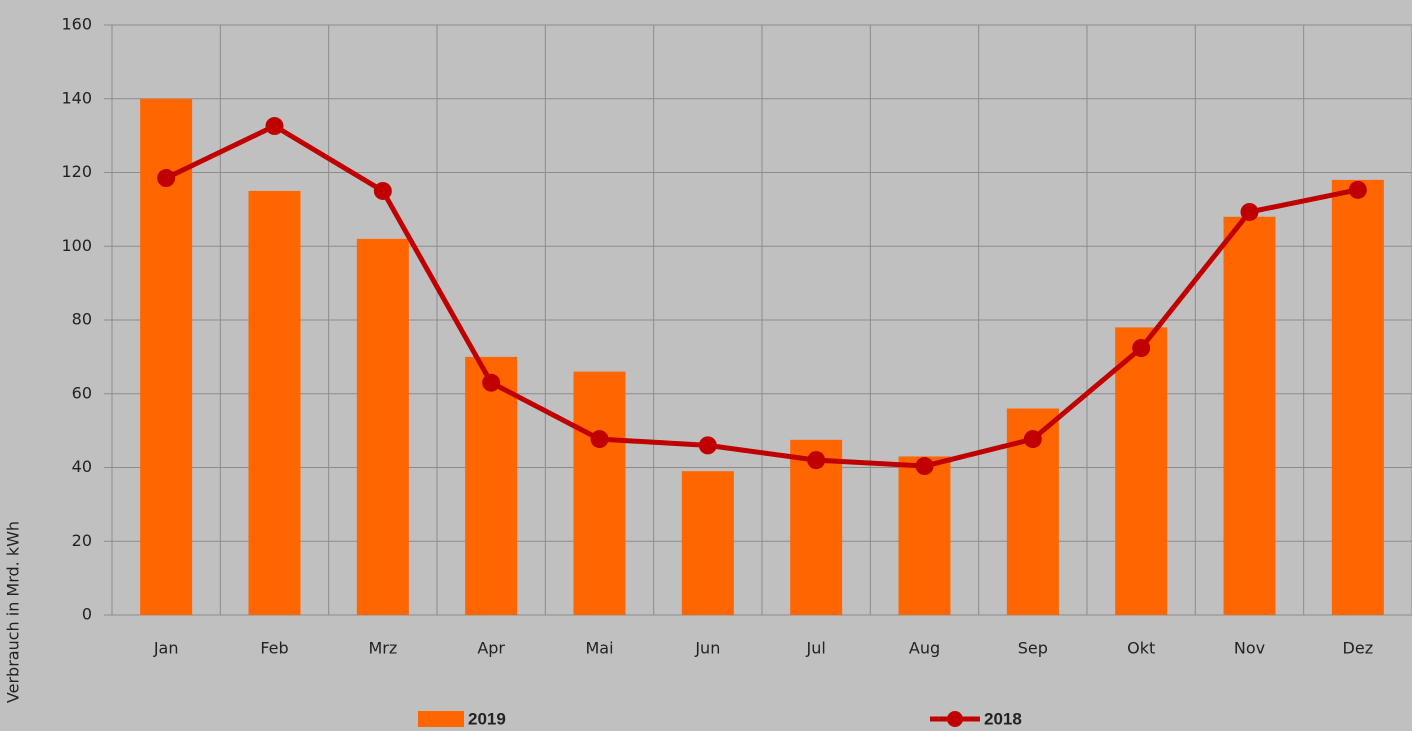  Describe the element at coordinates (1003, 718) in the screenshot. I see `legend-label: 2018` at that location.